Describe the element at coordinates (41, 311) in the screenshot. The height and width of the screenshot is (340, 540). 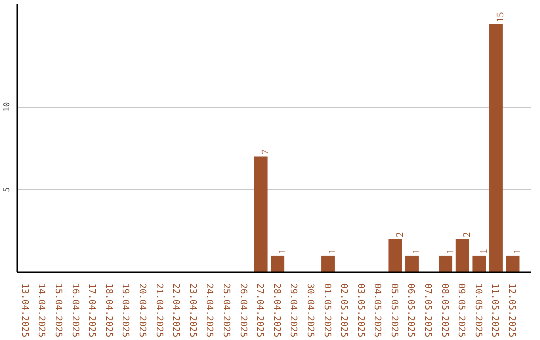
I see `x-tick-label: 14.04.2025` at that location.